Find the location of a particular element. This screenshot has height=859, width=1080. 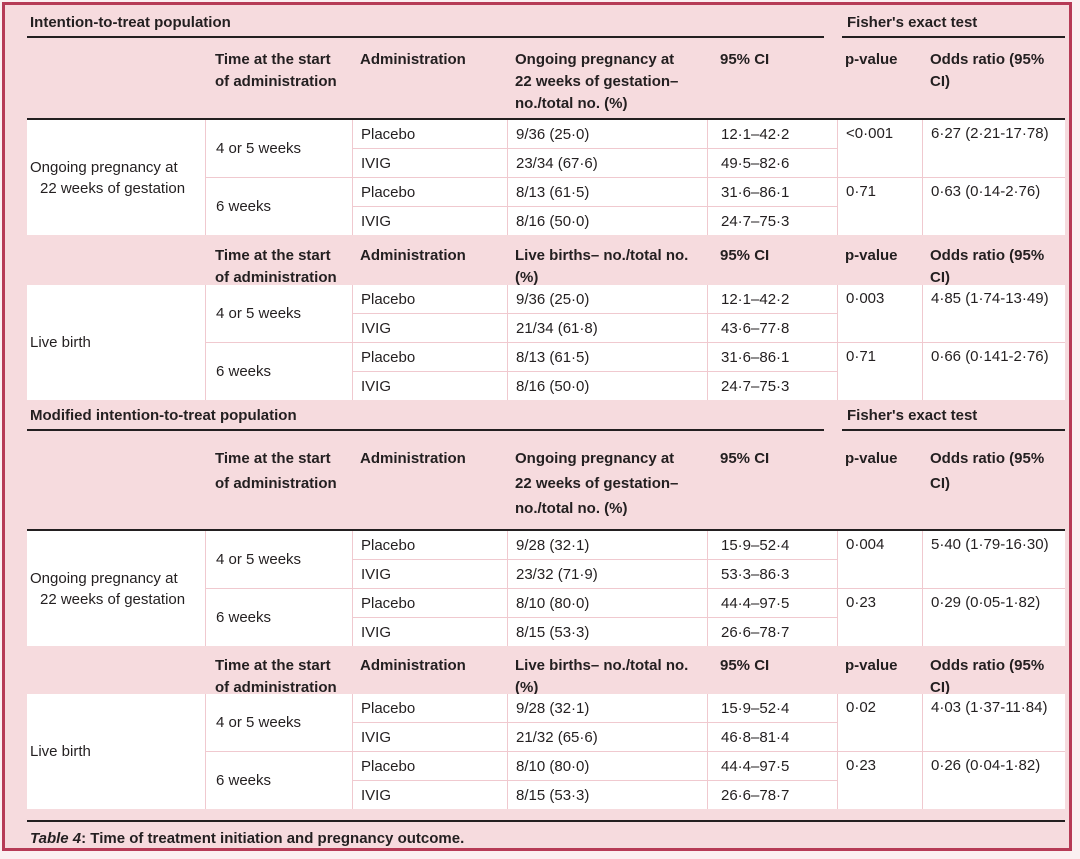

cell-outcome: 8/13 (61·5) is located at coordinates (607, 192).